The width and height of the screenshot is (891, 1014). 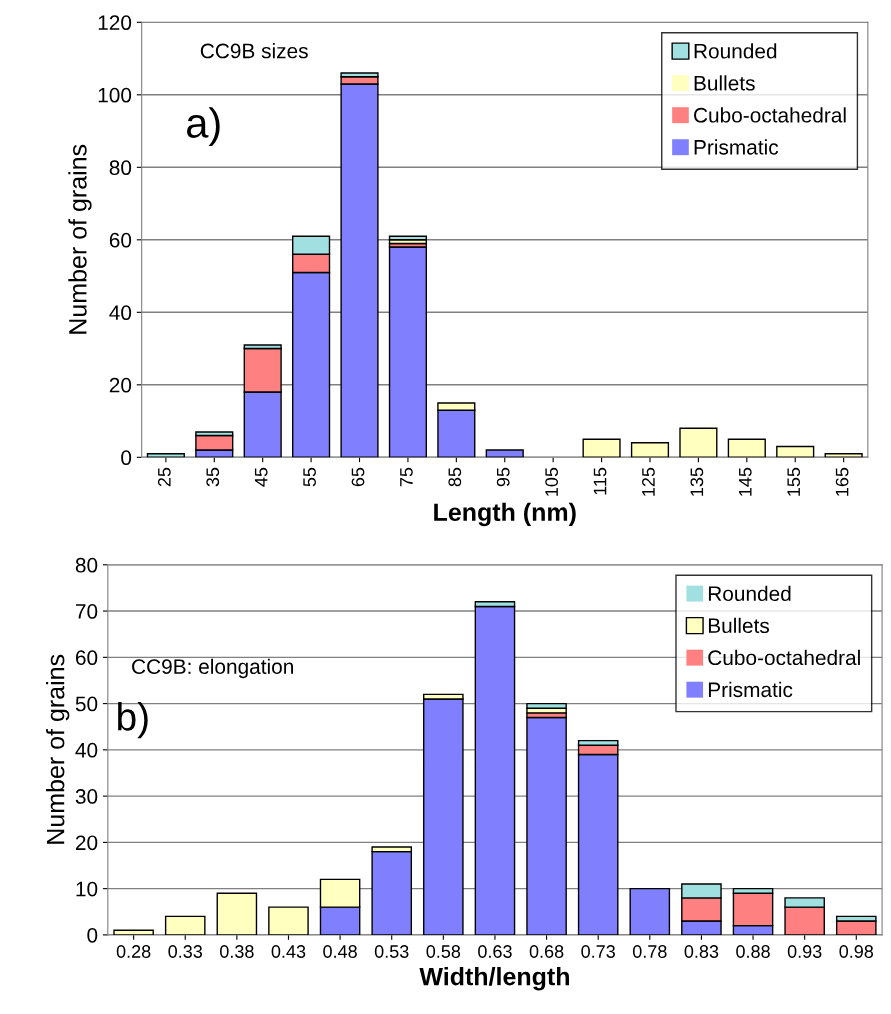 What do you see at coordinates (164, 477) in the screenshot?
I see `x-tick-label: 25` at bounding box center [164, 477].